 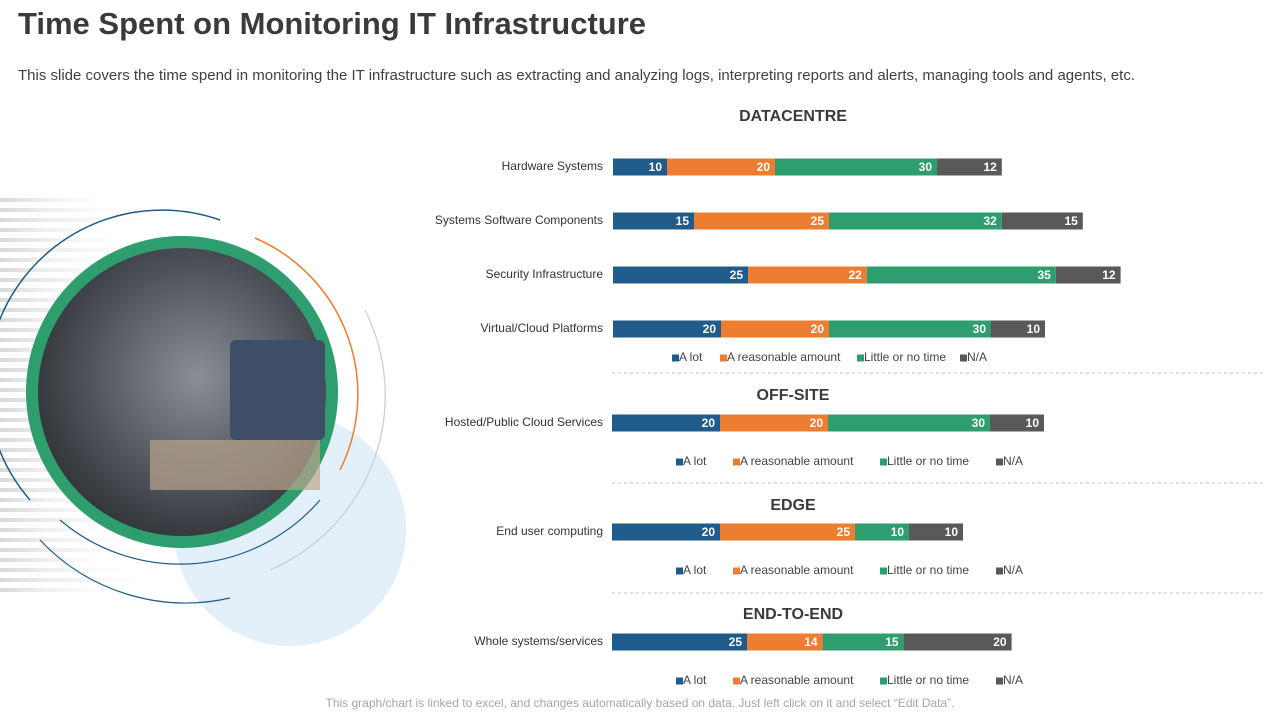 What do you see at coordinates (793, 395) in the screenshot?
I see `chart-title: OFF-SITE` at bounding box center [793, 395].